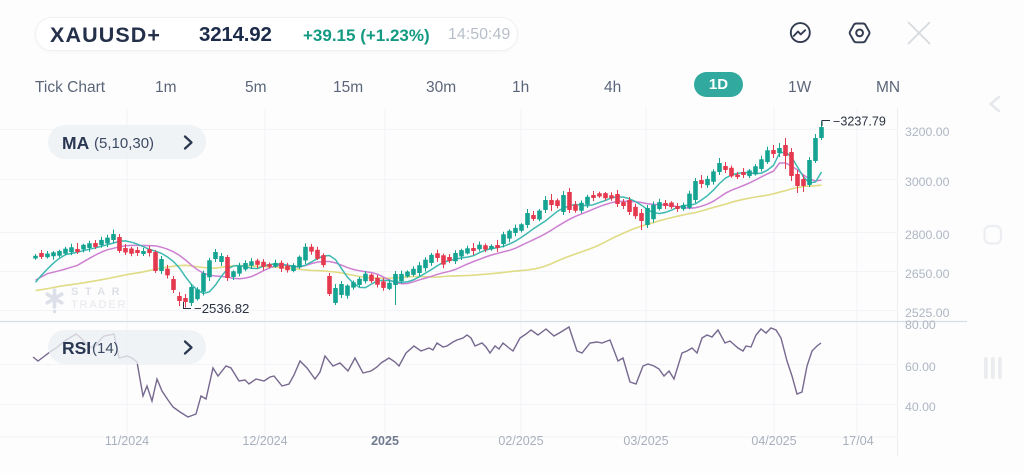  Describe the element at coordinates (927, 132) in the screenshot. I see `svg-text: 3200.00` at that location.